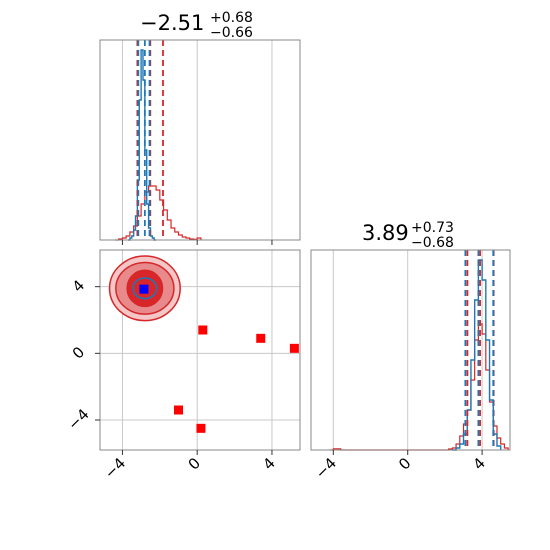 This screenshot has width=550, height=550. I want to click on right-frame, so click(410, 350).